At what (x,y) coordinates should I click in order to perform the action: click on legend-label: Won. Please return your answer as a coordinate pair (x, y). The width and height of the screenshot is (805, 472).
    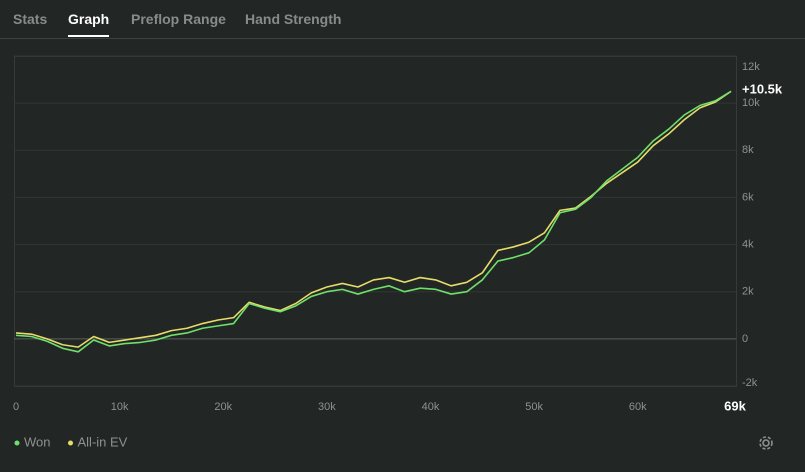
    Looking at the image, I should click on (37, 441).